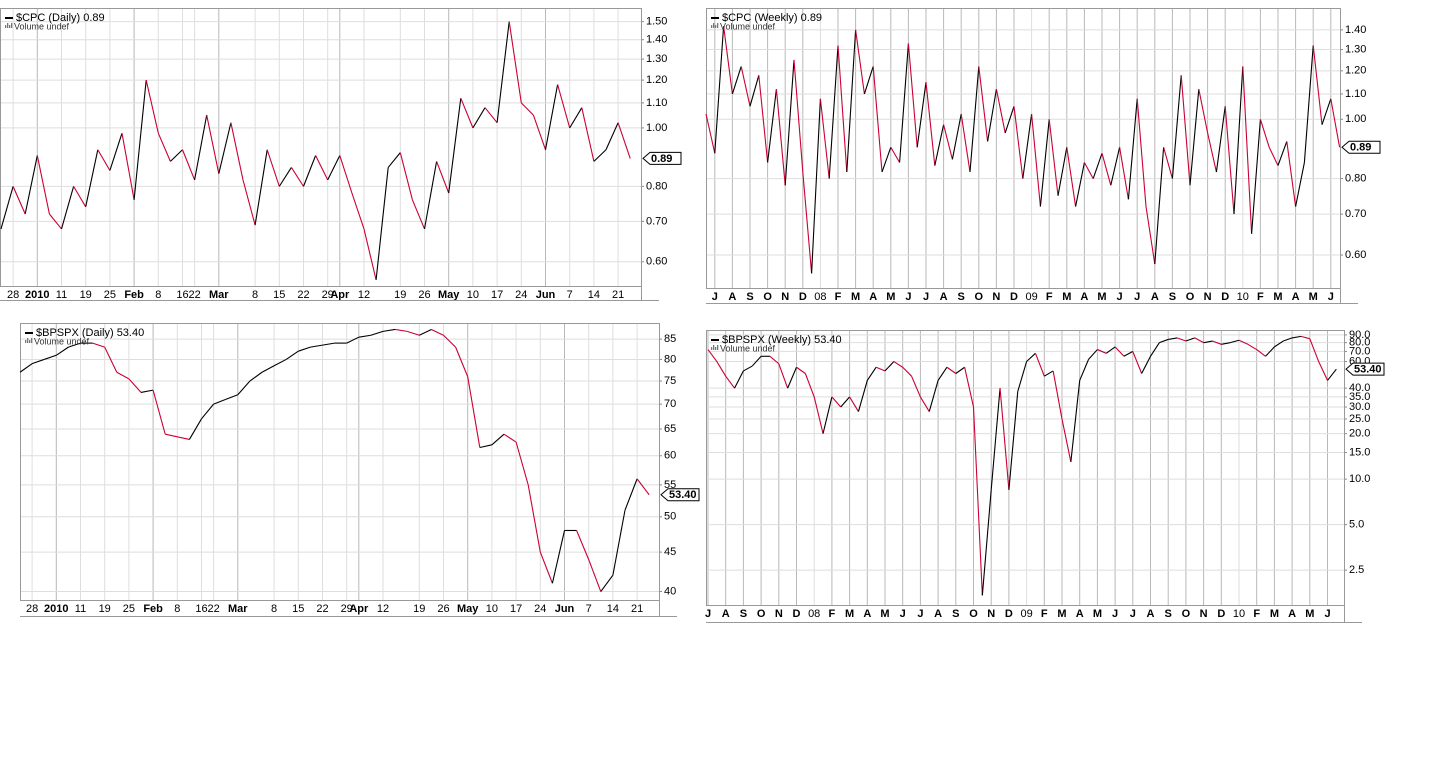 This screenshot has height=770, width=1444. Describe the element at coordinates (1243, 297) in the screenshot. I see `x-tick-label: 10` at that location.